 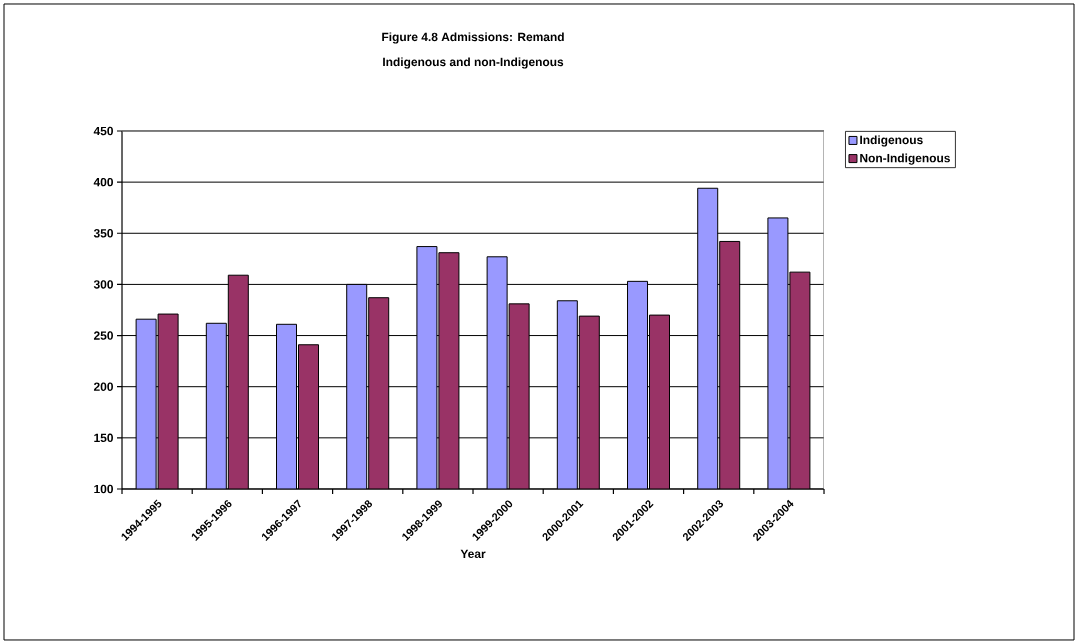 What do you see at coordinates (473, 63) in the screenshot?
I see `chart-subtitle: Indigenous and non-Indigenous` at bounding box center [473, 63].